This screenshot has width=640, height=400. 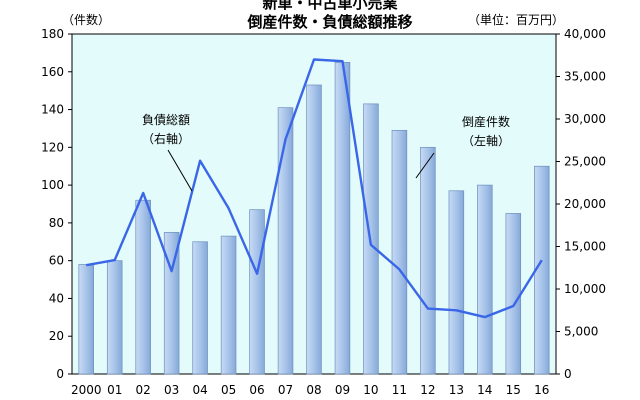 I want to click on x-tick-label: 2000, so click(x=86, y=390).